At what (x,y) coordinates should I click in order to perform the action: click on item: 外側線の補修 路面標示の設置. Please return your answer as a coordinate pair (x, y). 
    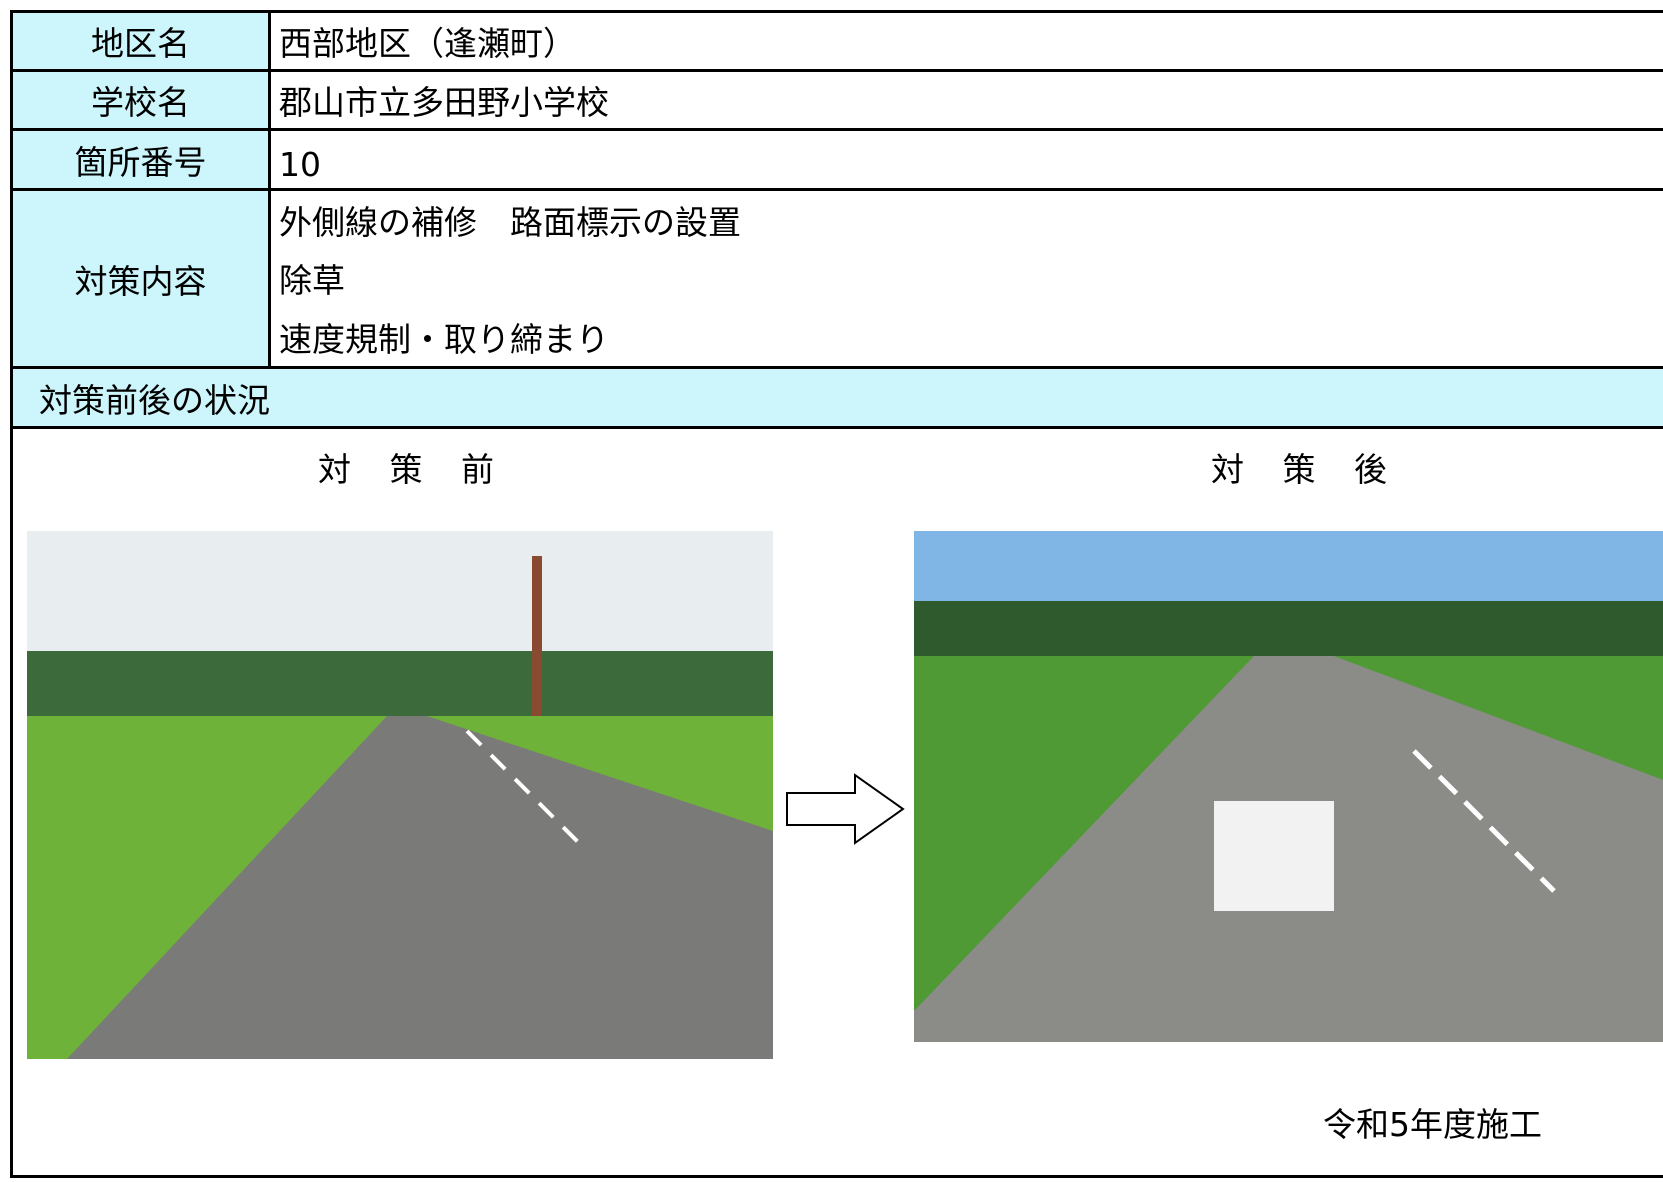
    Looking at the image, I should click on (510, 223).